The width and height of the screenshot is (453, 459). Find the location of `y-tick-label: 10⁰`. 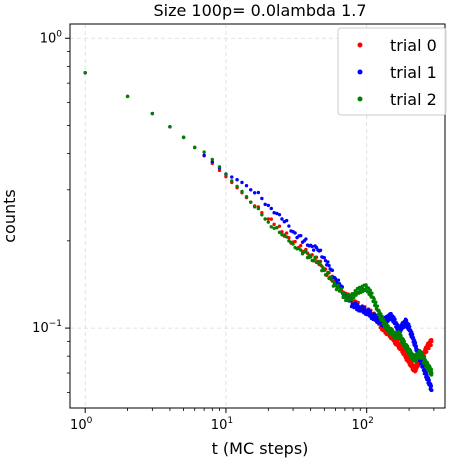

y-tick-label: 10⁰ is located at coordinates (51, 37).